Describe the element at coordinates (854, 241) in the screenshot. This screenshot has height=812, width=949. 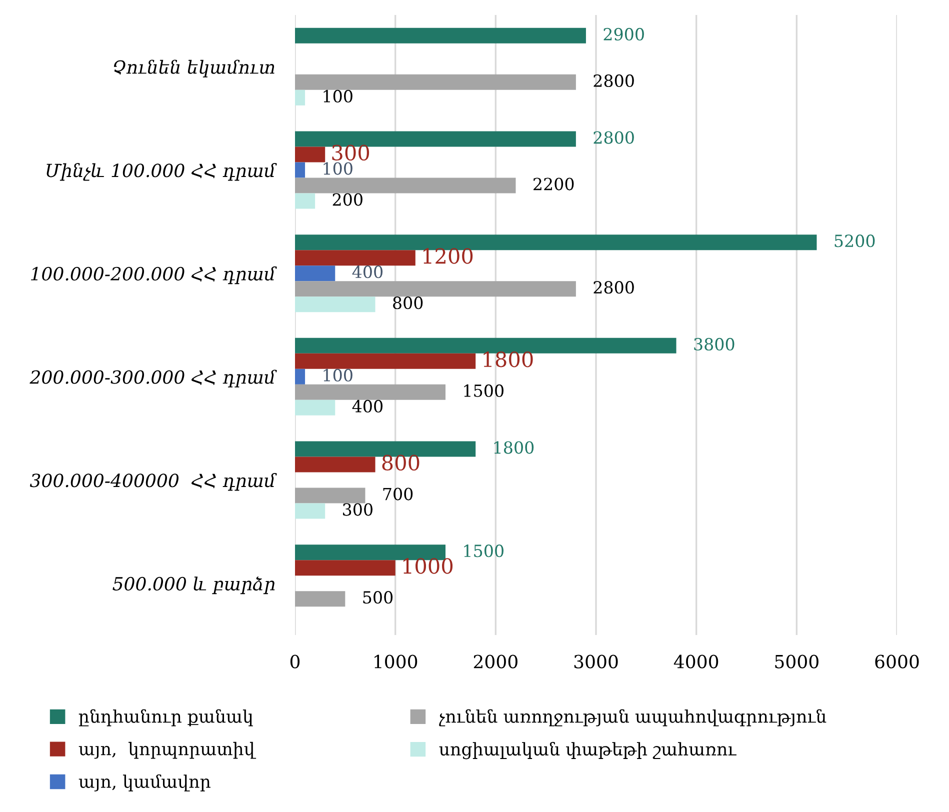
I see `data-label: 5200` at that location.